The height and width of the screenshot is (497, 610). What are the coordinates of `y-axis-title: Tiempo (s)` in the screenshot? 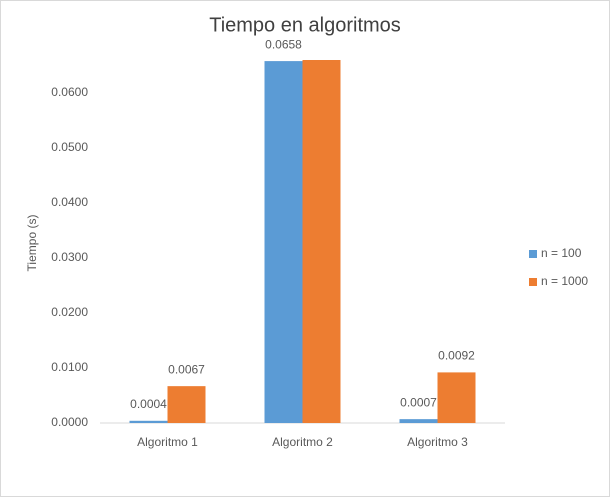 It's located at (32, 243).